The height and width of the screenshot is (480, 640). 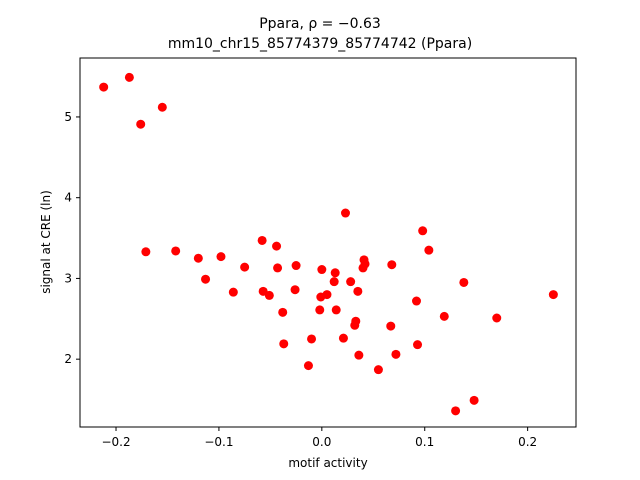 What do you see at coordinates (327, 463) in the screenshot?
I see `x-axis-label: motif activity` at bounding box center [327, 463].